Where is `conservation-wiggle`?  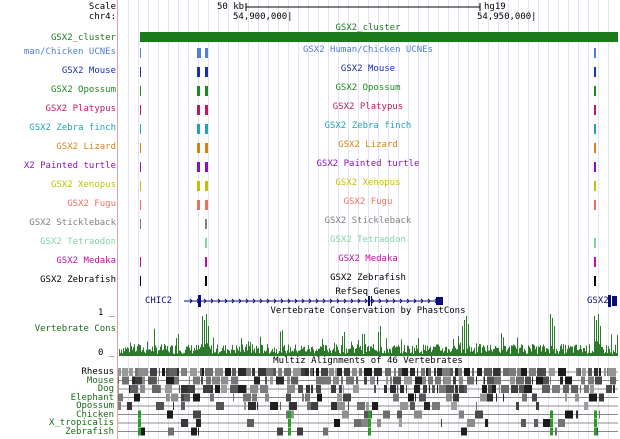 conservation-wiggle is located at coordinates (368, 335).